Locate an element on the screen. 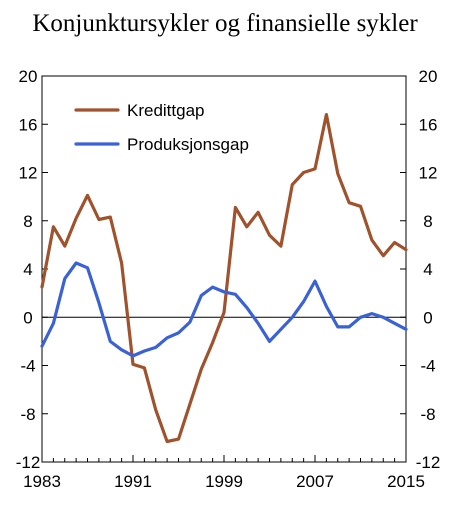 Image resolution: width=450 pixels, height=512 pixels. y-tick-label-left: -12 is located at coordinates (28, 462).